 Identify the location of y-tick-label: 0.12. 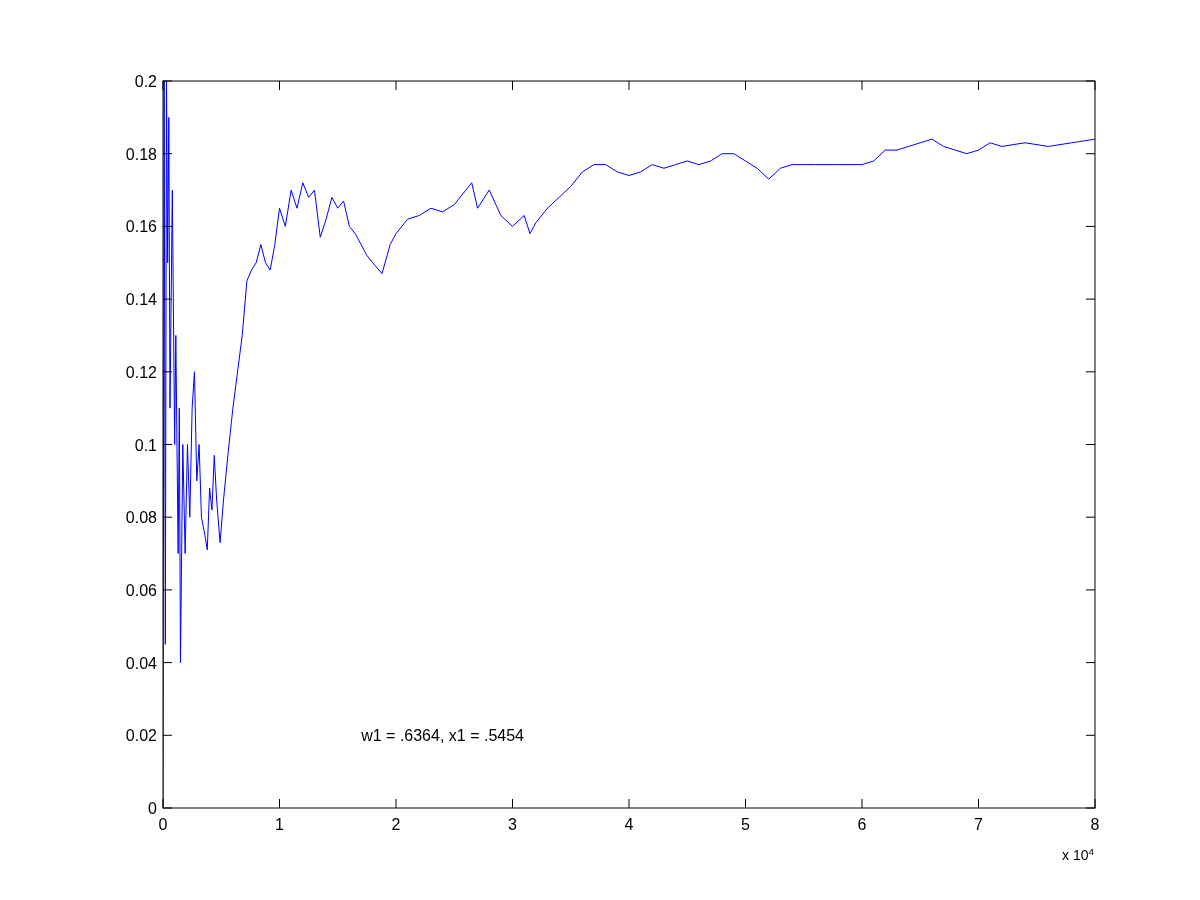
(141, 372).